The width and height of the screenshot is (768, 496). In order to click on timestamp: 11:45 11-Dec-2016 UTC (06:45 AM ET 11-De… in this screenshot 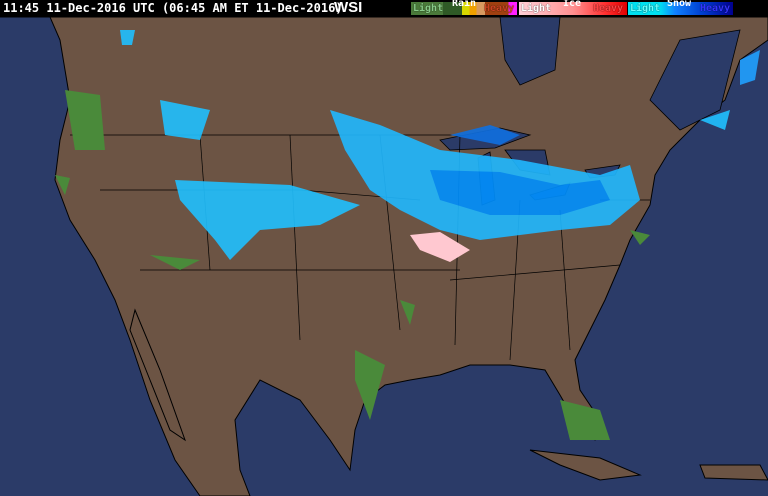, I will do `click(173, 8)`.